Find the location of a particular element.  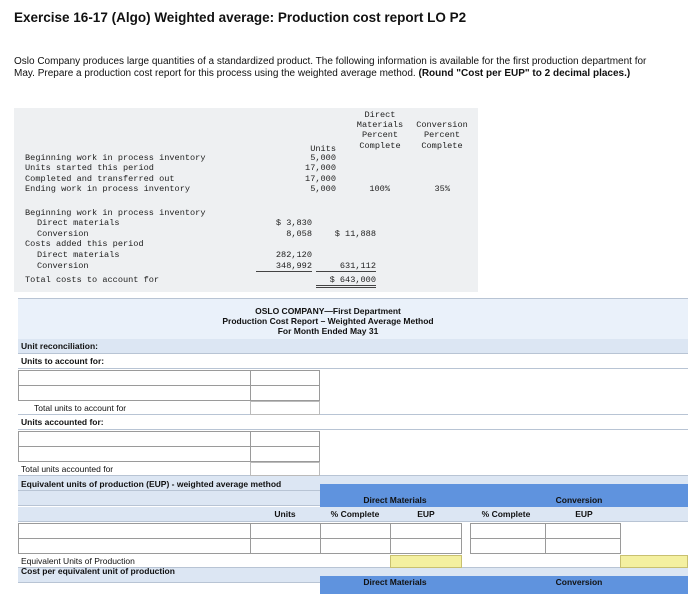

total: $ 11,888 is located at coordinates (355, 234).